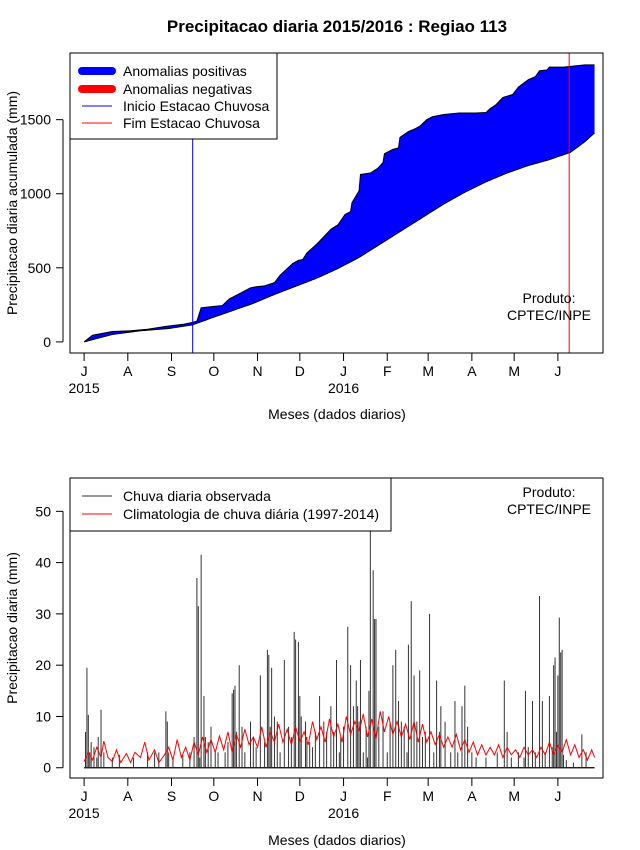  Describe the element at coordinates (12, 203) in the screenshot. I see `chart1-y-axis-title: Precipitacao diaria acumulada (mm)` at that location.